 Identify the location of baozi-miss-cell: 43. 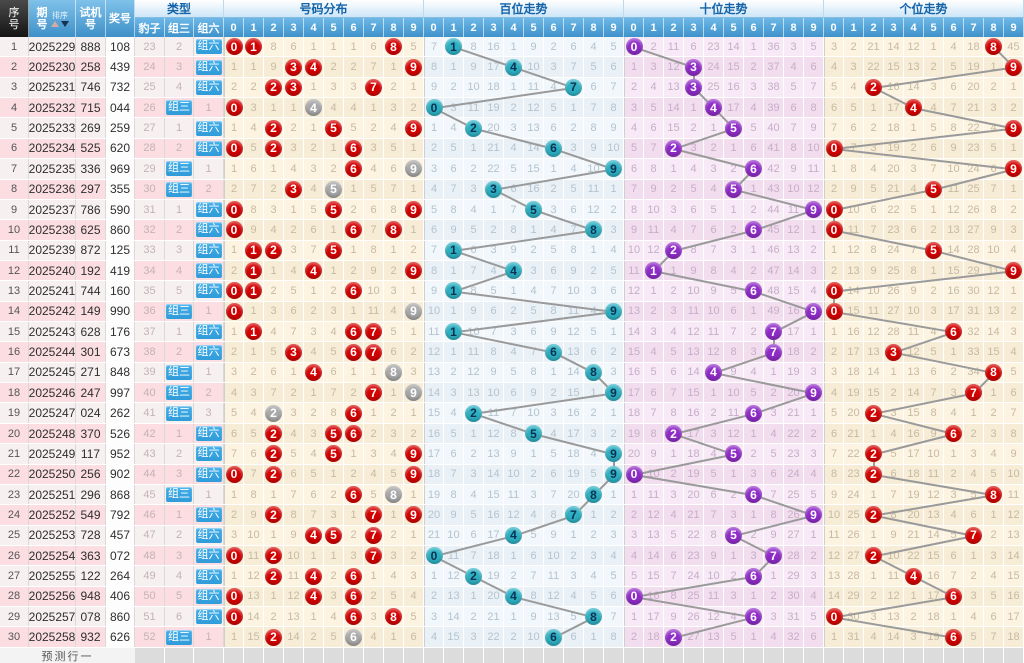
(150, 454).